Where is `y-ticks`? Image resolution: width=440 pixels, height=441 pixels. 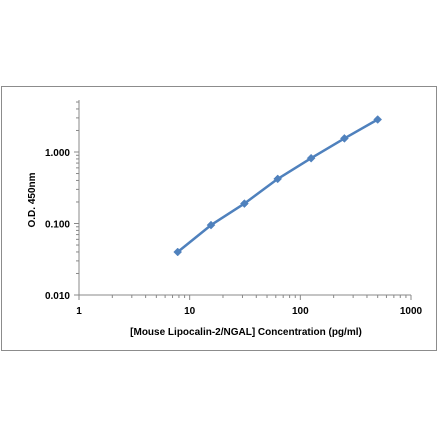
y-ticks is located at coordinates (76, 198).